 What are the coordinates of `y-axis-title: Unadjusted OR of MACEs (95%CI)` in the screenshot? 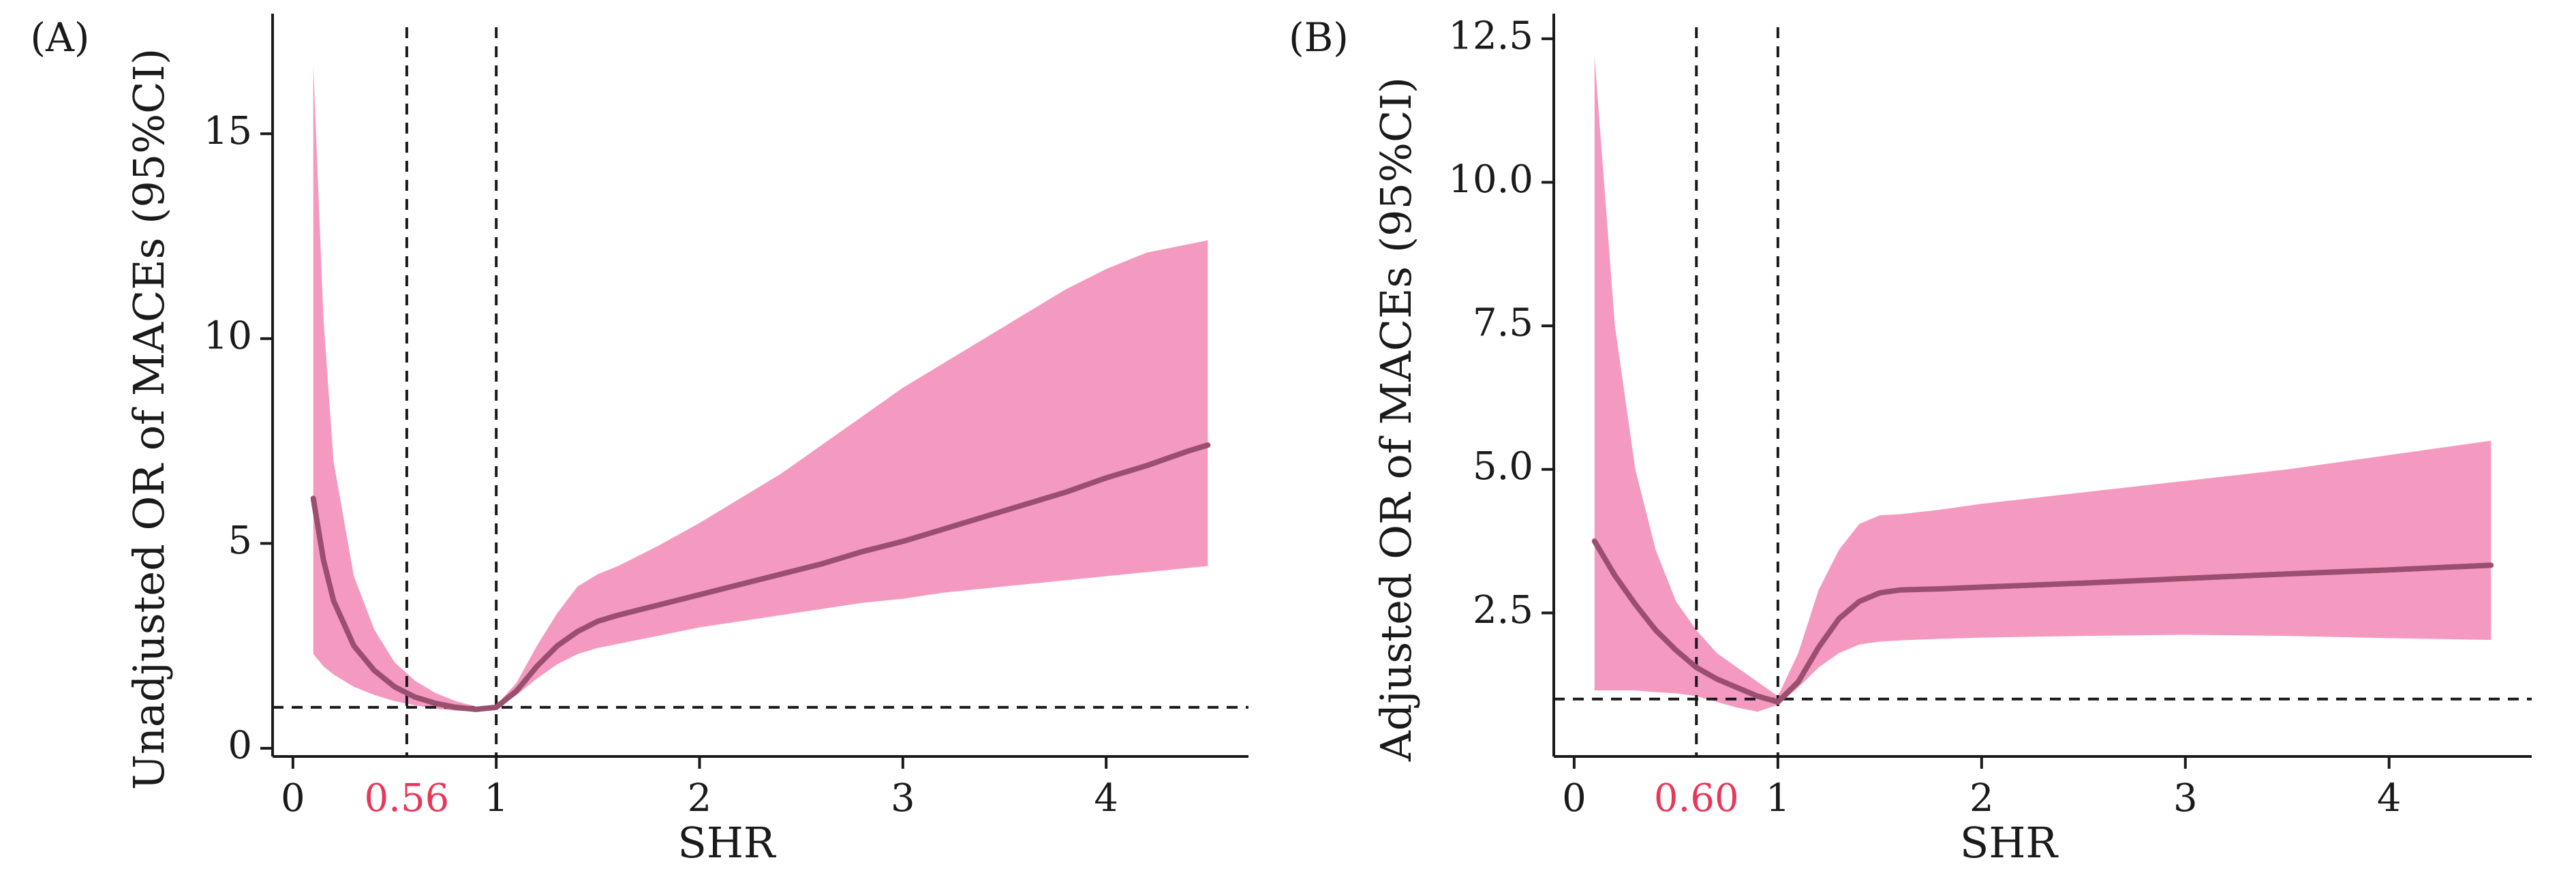 It's located at (149, 419).